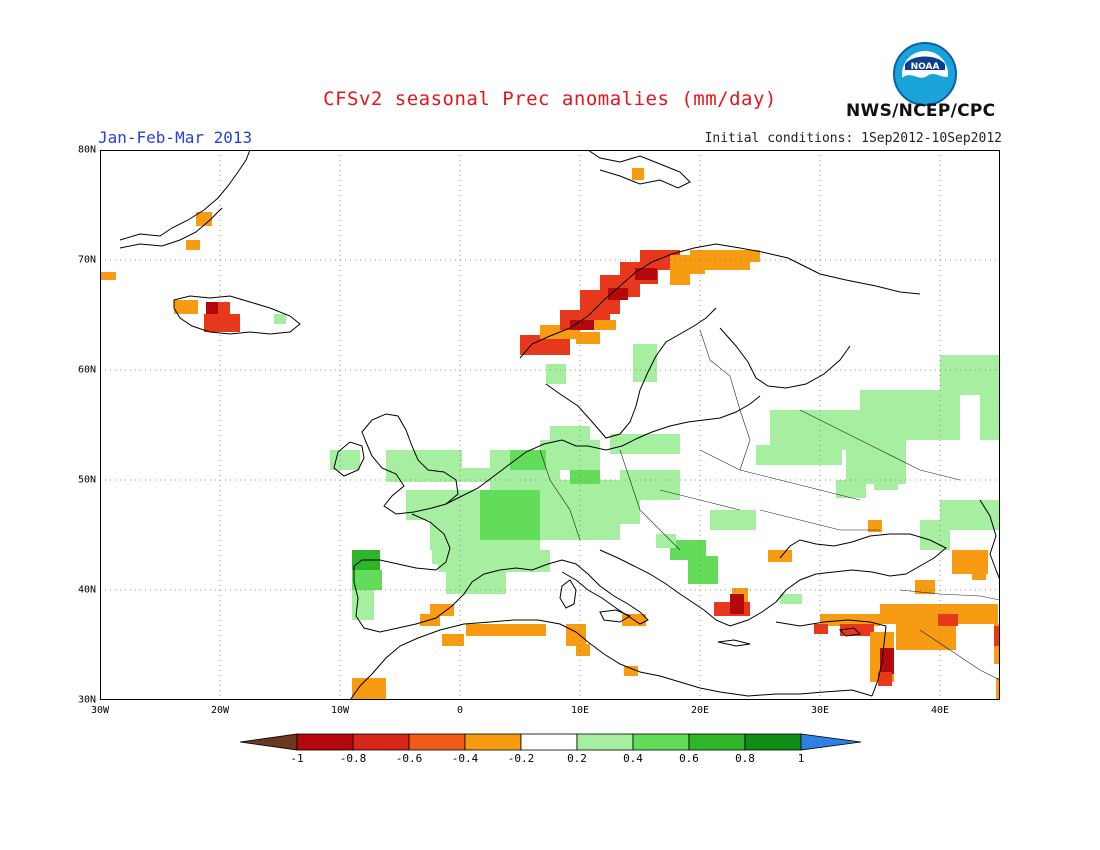 Image resolution: width=1100 pixels, height=850 pixels. Describe the element at coordinates (577, 758) in the screenshot. I see `colorbar-tick-label: 0.2` at that location.